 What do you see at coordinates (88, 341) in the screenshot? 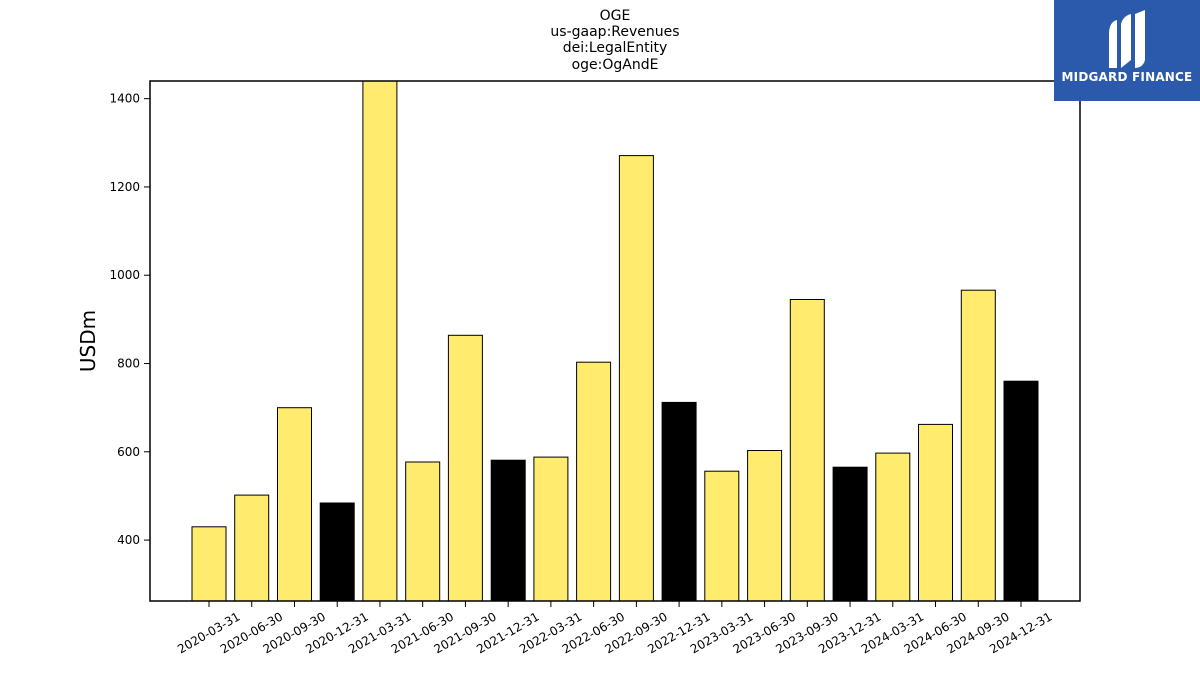
I see `y-axis-label: USDm` at bounding box center [88, 341].